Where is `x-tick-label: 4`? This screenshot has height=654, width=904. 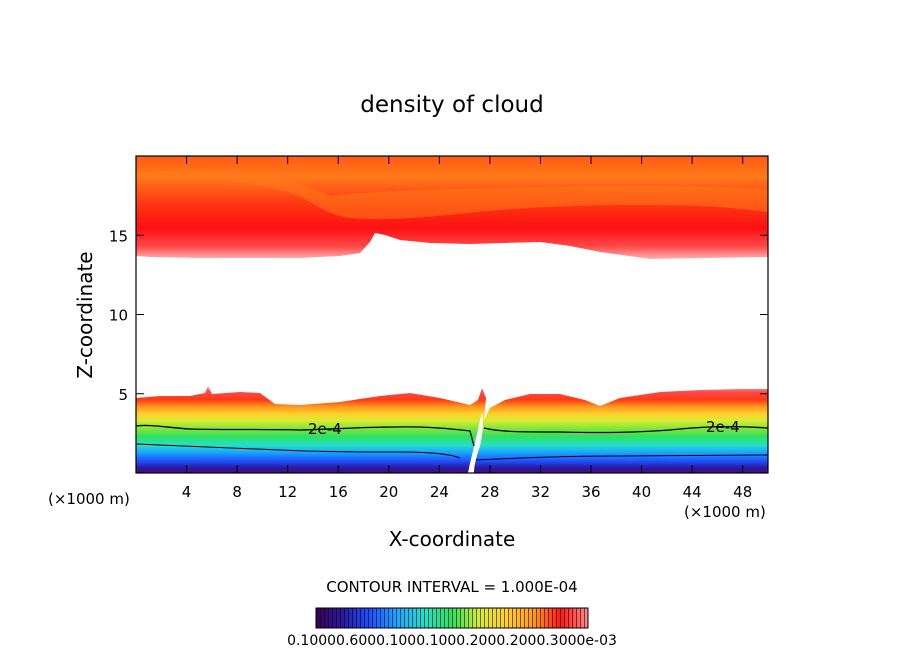 x-tick-label: 4 is located at coordinates (187, 492).